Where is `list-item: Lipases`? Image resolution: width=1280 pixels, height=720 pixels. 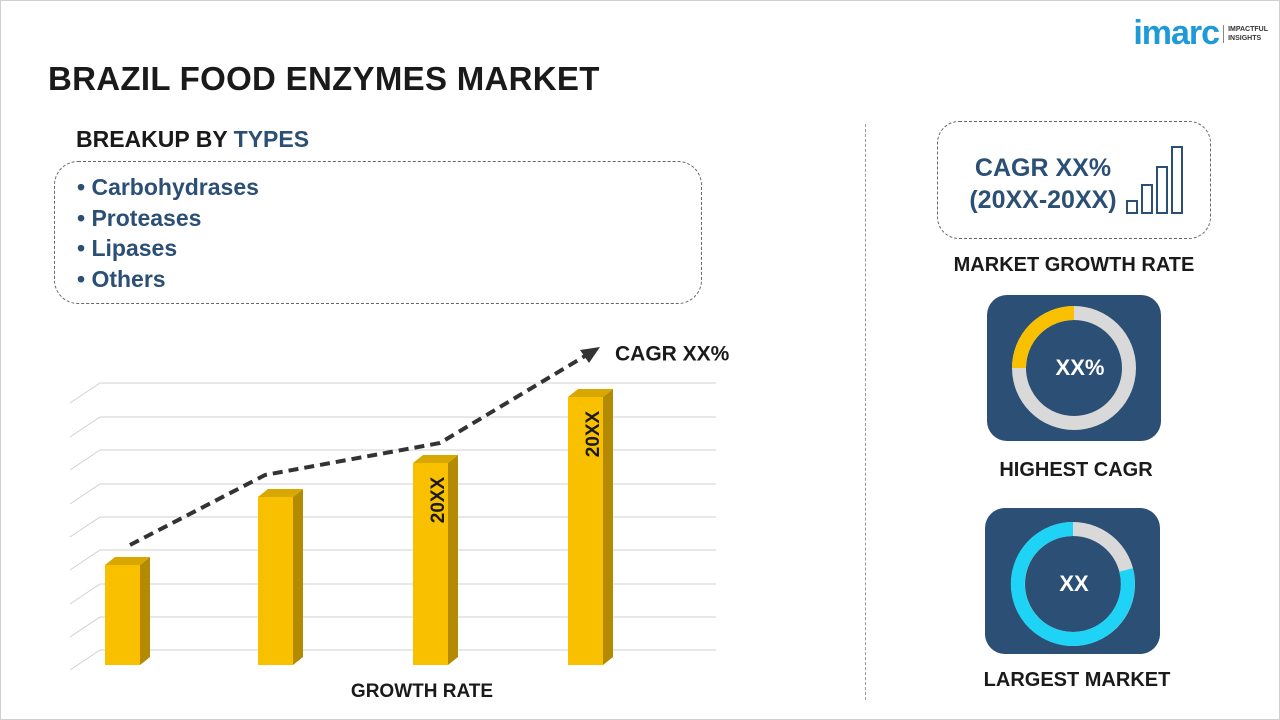 list-item: Lipases is located at coordinates (389, 248).